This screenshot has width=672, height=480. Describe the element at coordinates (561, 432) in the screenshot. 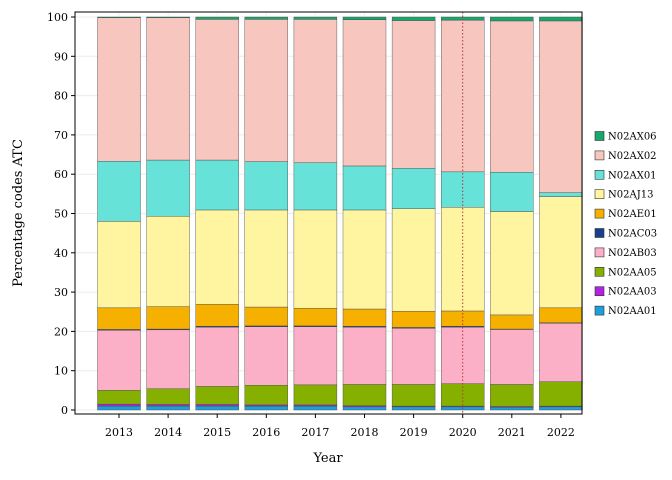

I see `x-tick-label: 2022` at that location.